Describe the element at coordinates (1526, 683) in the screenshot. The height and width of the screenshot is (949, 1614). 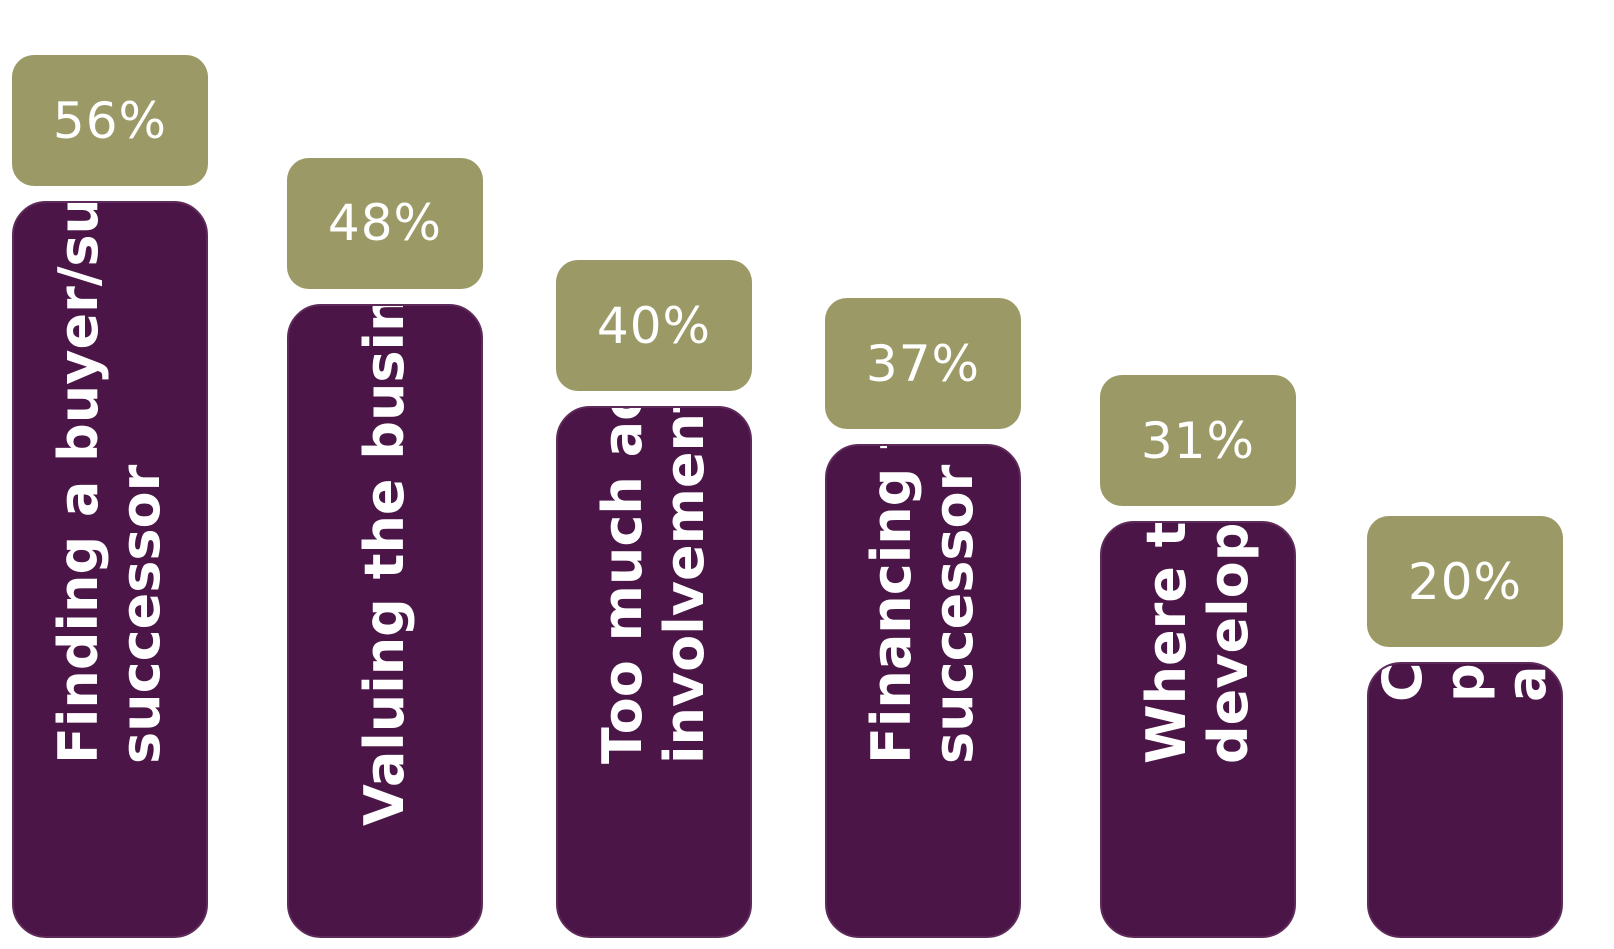
I see `category-label-line: advice` at that location.